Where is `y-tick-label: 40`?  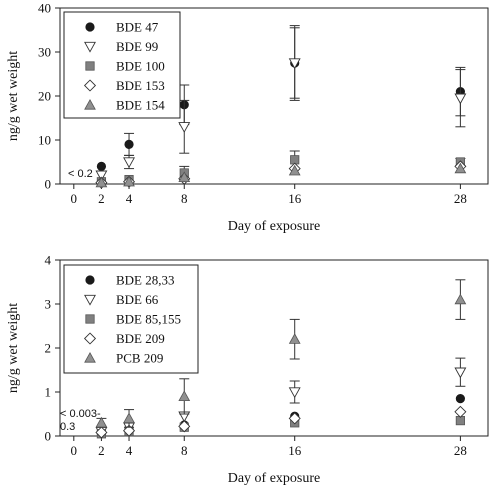
y-tick-label: 40 is located at coordinates (44, 8).